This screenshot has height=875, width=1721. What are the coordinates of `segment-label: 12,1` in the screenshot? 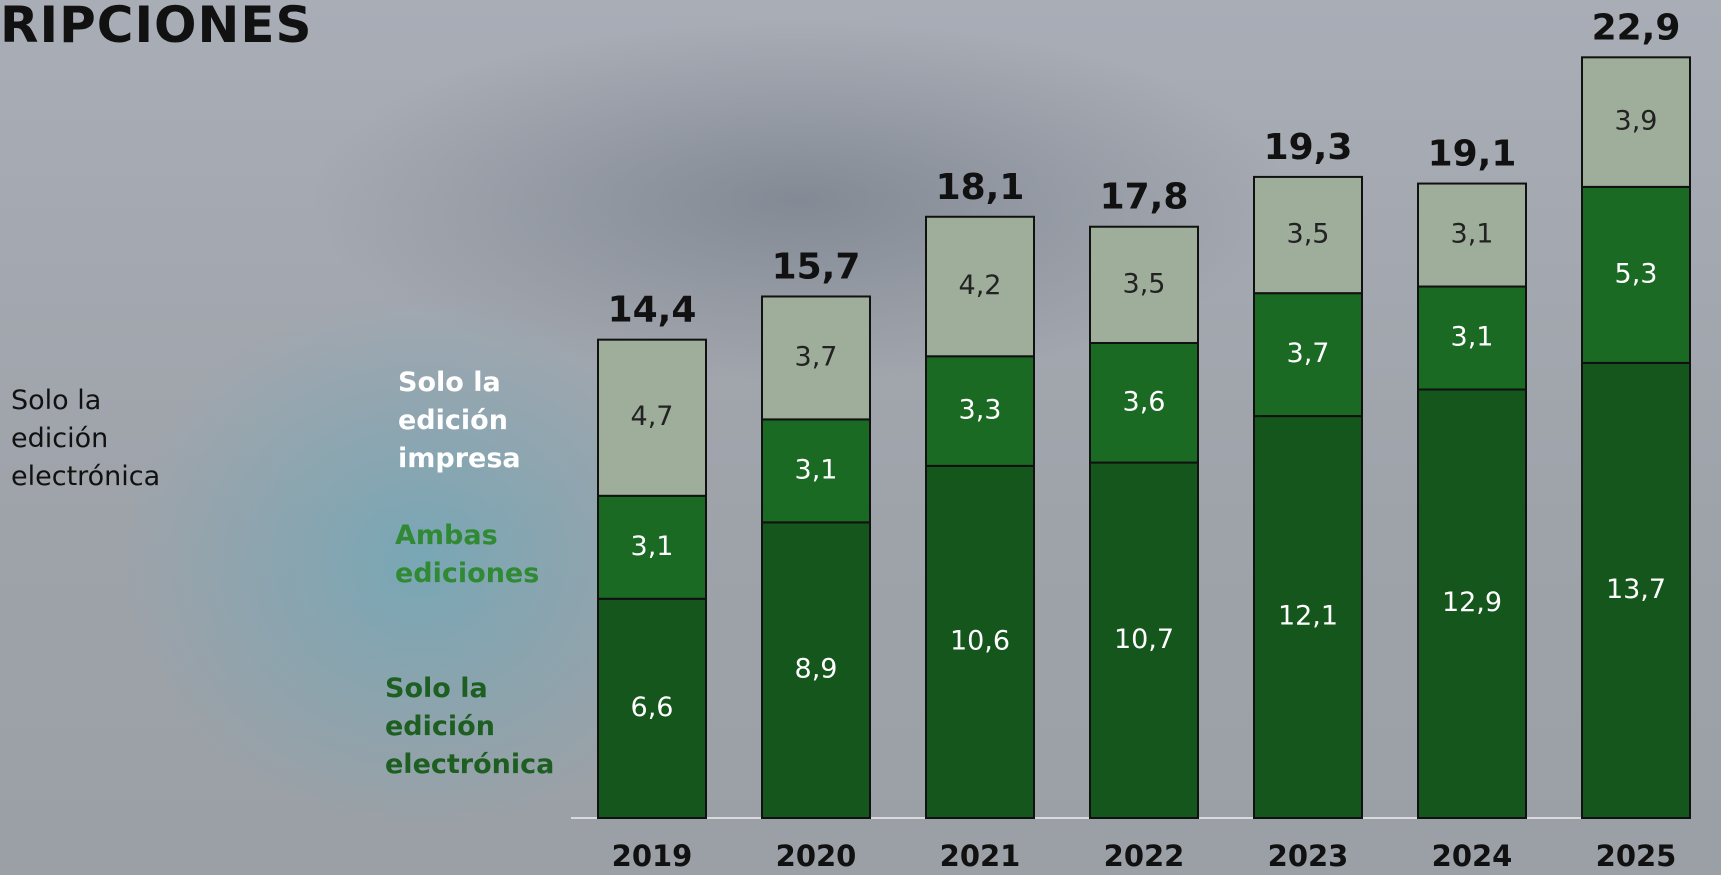 It's located at (1308, 616).